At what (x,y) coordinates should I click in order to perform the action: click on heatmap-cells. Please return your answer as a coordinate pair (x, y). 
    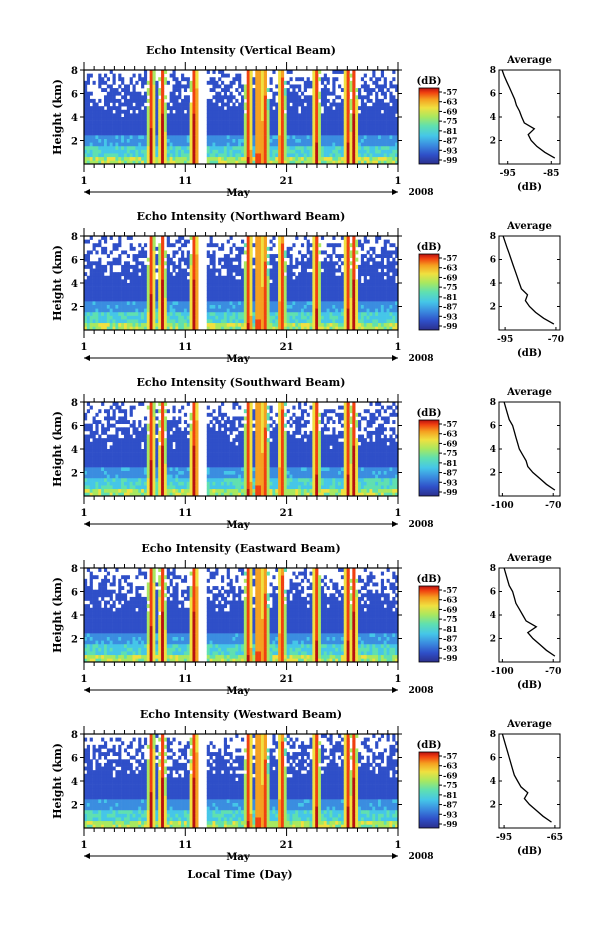
    Looking at the image, I should click on (241, 117).